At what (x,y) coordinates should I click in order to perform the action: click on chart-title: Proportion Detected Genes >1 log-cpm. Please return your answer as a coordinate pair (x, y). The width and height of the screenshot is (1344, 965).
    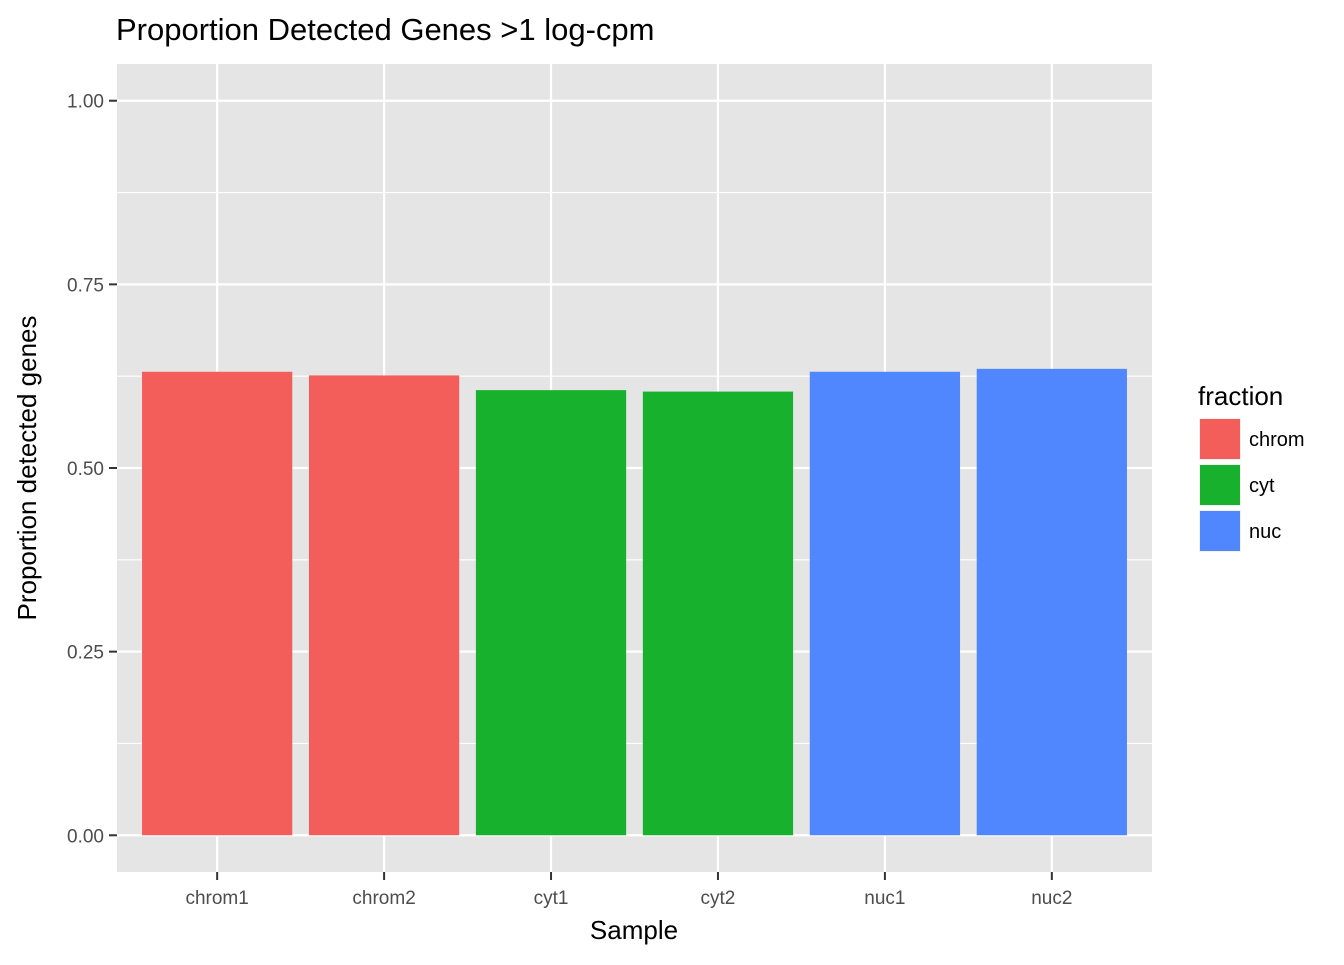
    Looking at the image, I should click on (385, 29).